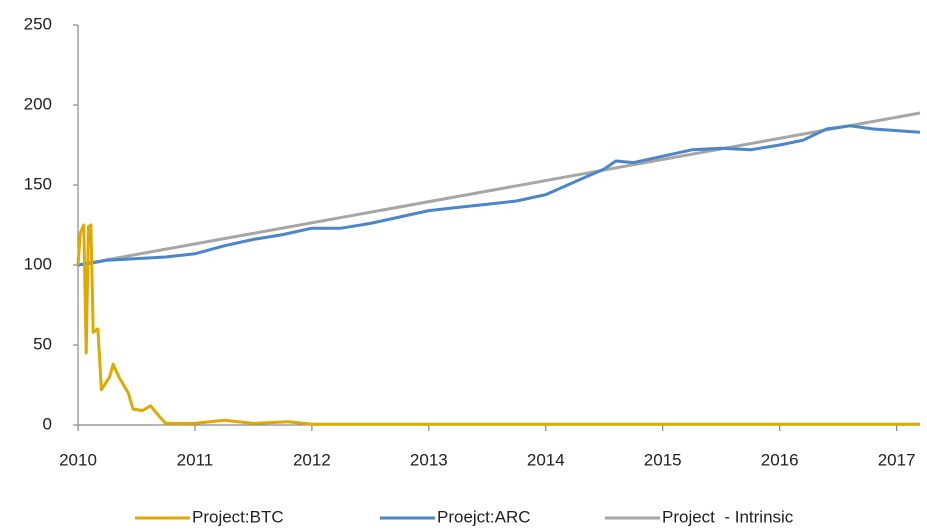 Image resolution: width=927 pixels, height=532 pixels. Describe the element at coordinates (484, 516) in the screenshot. I see `legend-label: Proejct:ARC` at that location.